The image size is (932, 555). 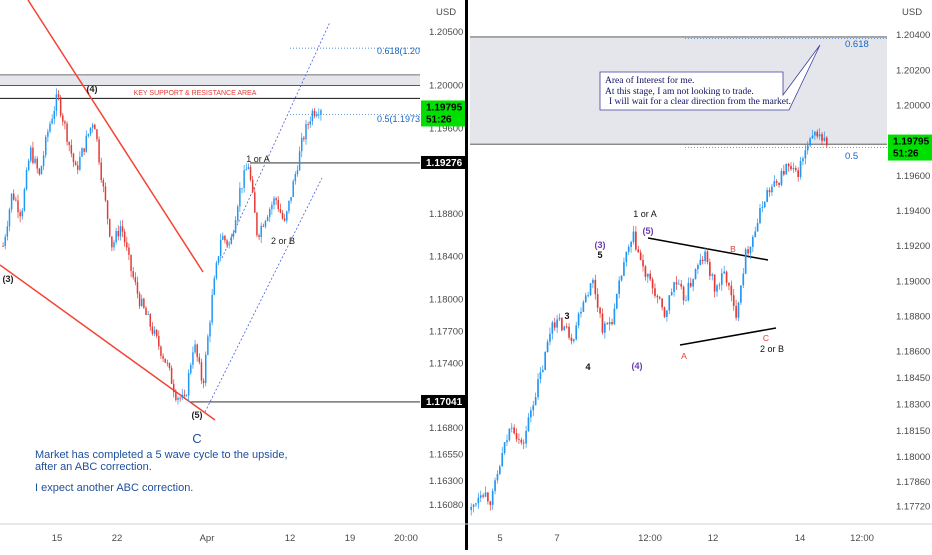 What do you see at coordinates (913, 317) in the screenshot?
I see `y-tick-label: 1.18800` at bounding box center [913, 317].